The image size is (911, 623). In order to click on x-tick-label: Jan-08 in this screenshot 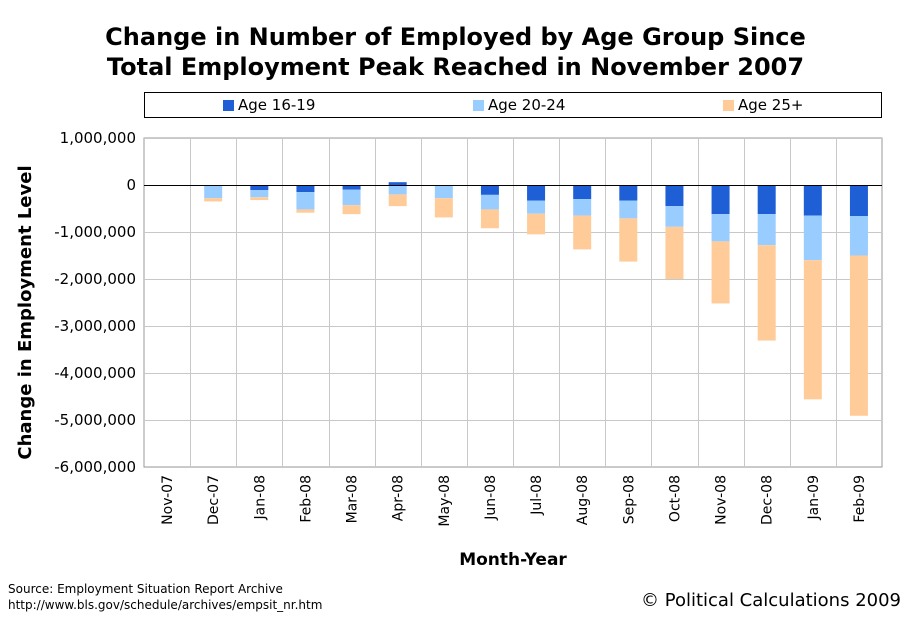, I will do `click(260, 497)`.